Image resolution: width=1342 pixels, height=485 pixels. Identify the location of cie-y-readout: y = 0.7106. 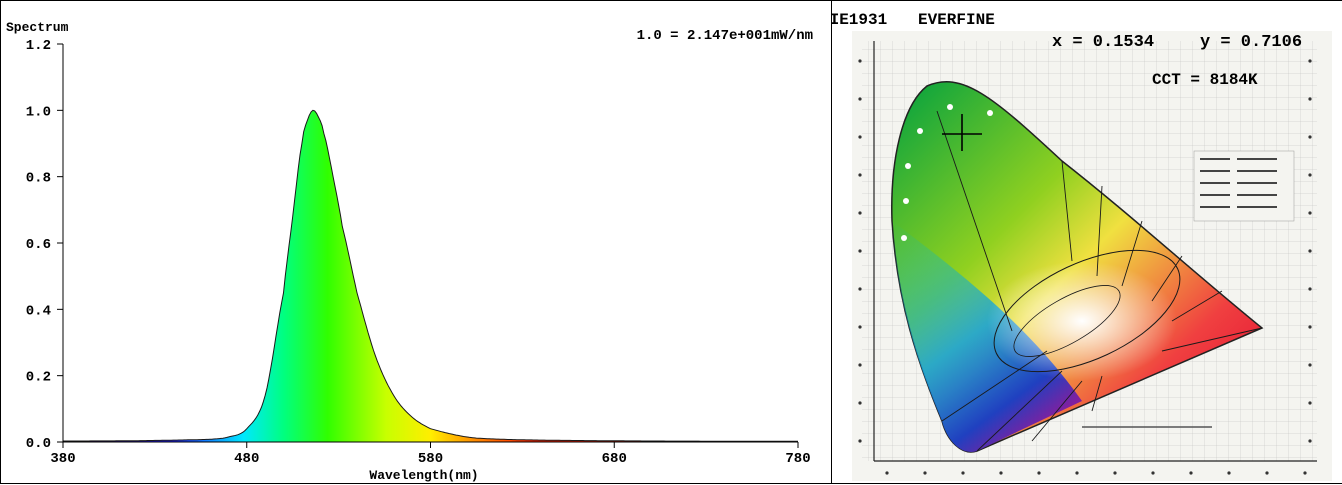
(1251, 42).